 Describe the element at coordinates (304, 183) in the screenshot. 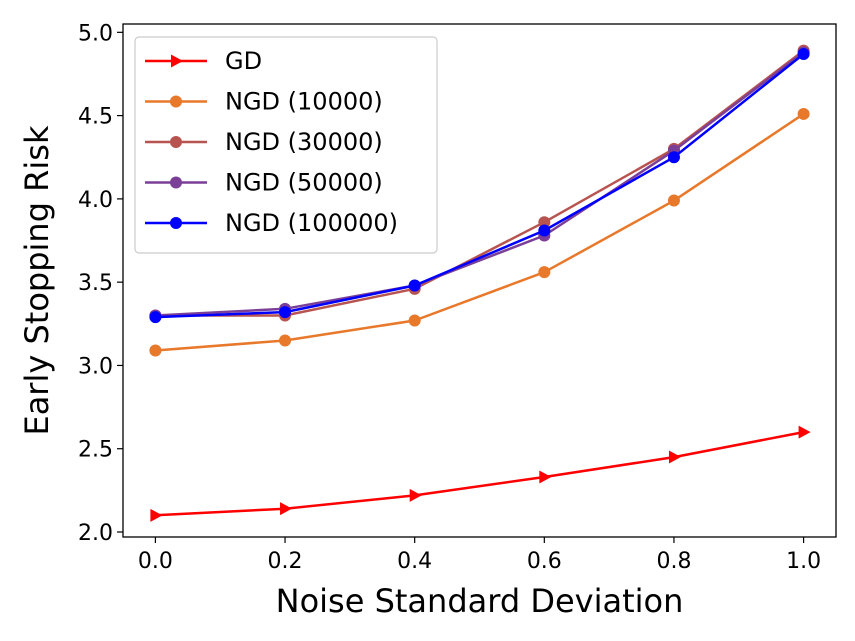

I see `legend-label: NGD (50000)` at that location.